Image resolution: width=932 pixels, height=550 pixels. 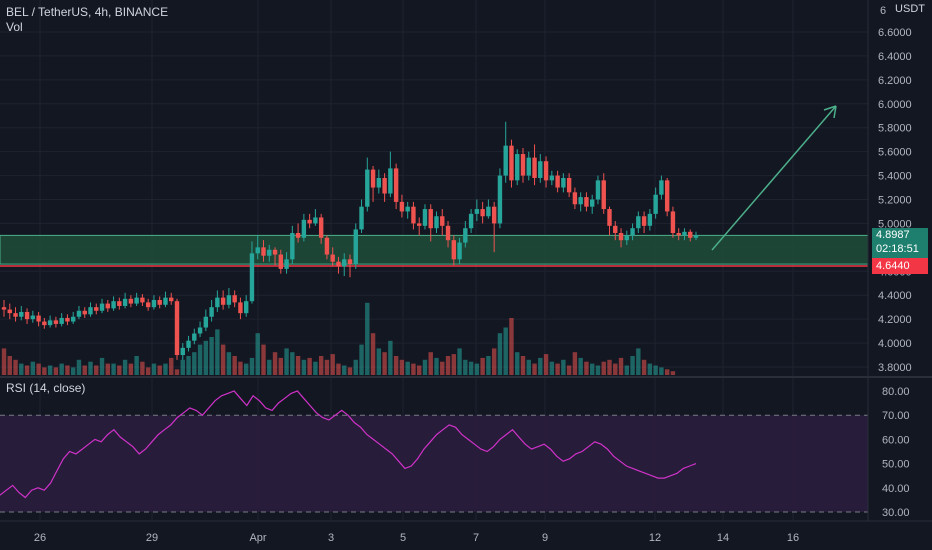 What do you see at coordinates (14, 27) in the screenshot?
I see `volume-label: Vol` at bounding box center [14, 27].